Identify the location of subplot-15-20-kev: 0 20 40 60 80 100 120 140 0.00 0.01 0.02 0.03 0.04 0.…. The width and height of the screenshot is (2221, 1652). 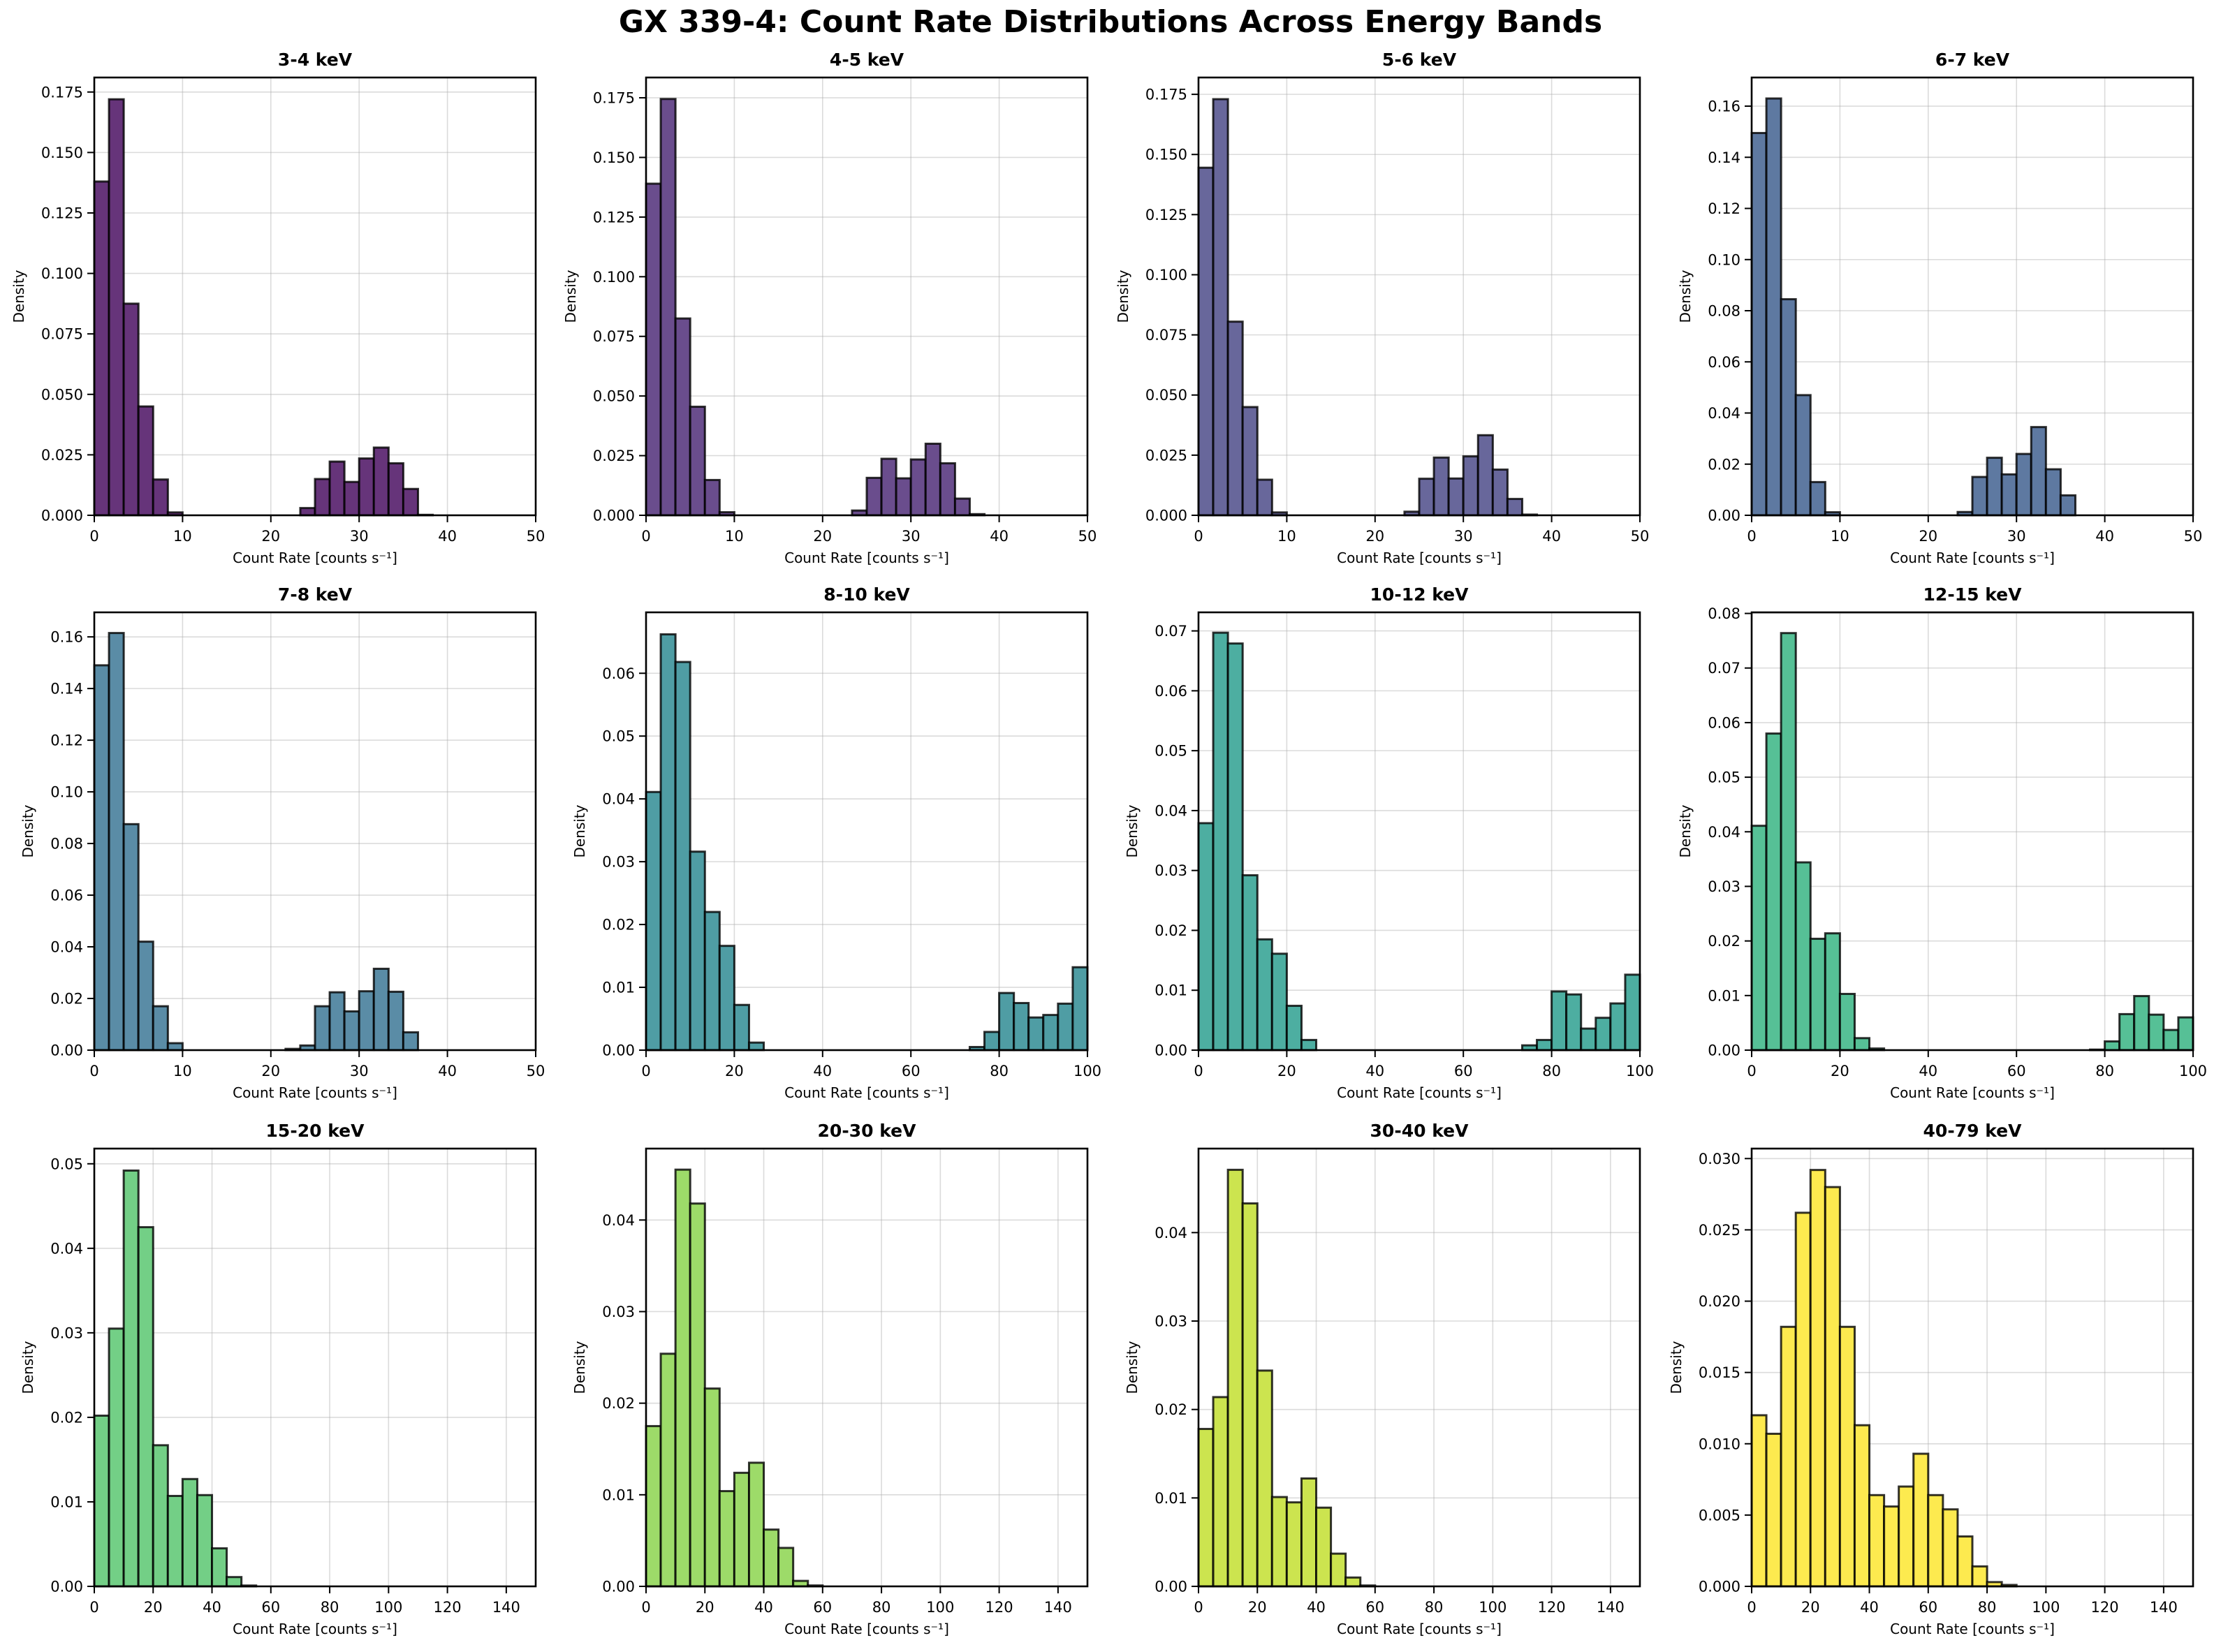
(278, 1379).